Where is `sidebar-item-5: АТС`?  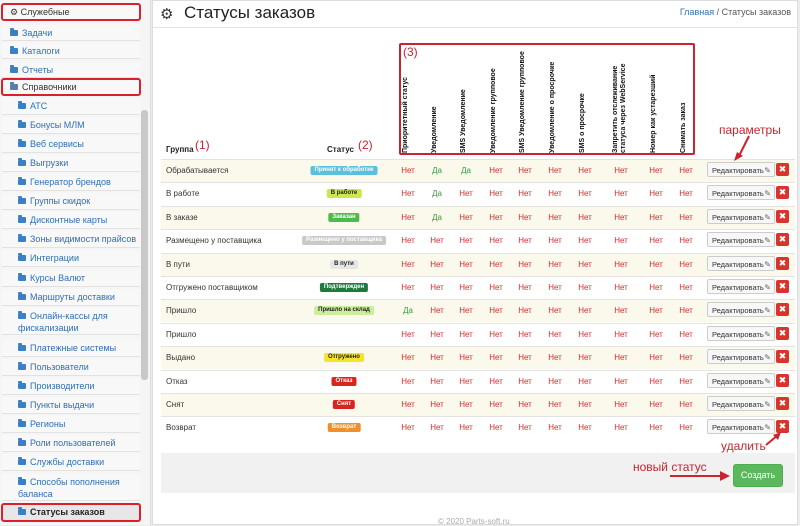 sidebar-item-5: АТС is located at coordinates (71, 106).